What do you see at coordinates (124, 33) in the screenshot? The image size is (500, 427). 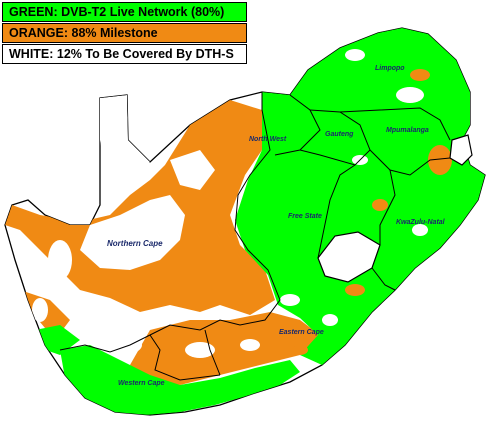 I see `legend-orange: ORANGE: 88% Milestone` at bounding box center [124, 33].